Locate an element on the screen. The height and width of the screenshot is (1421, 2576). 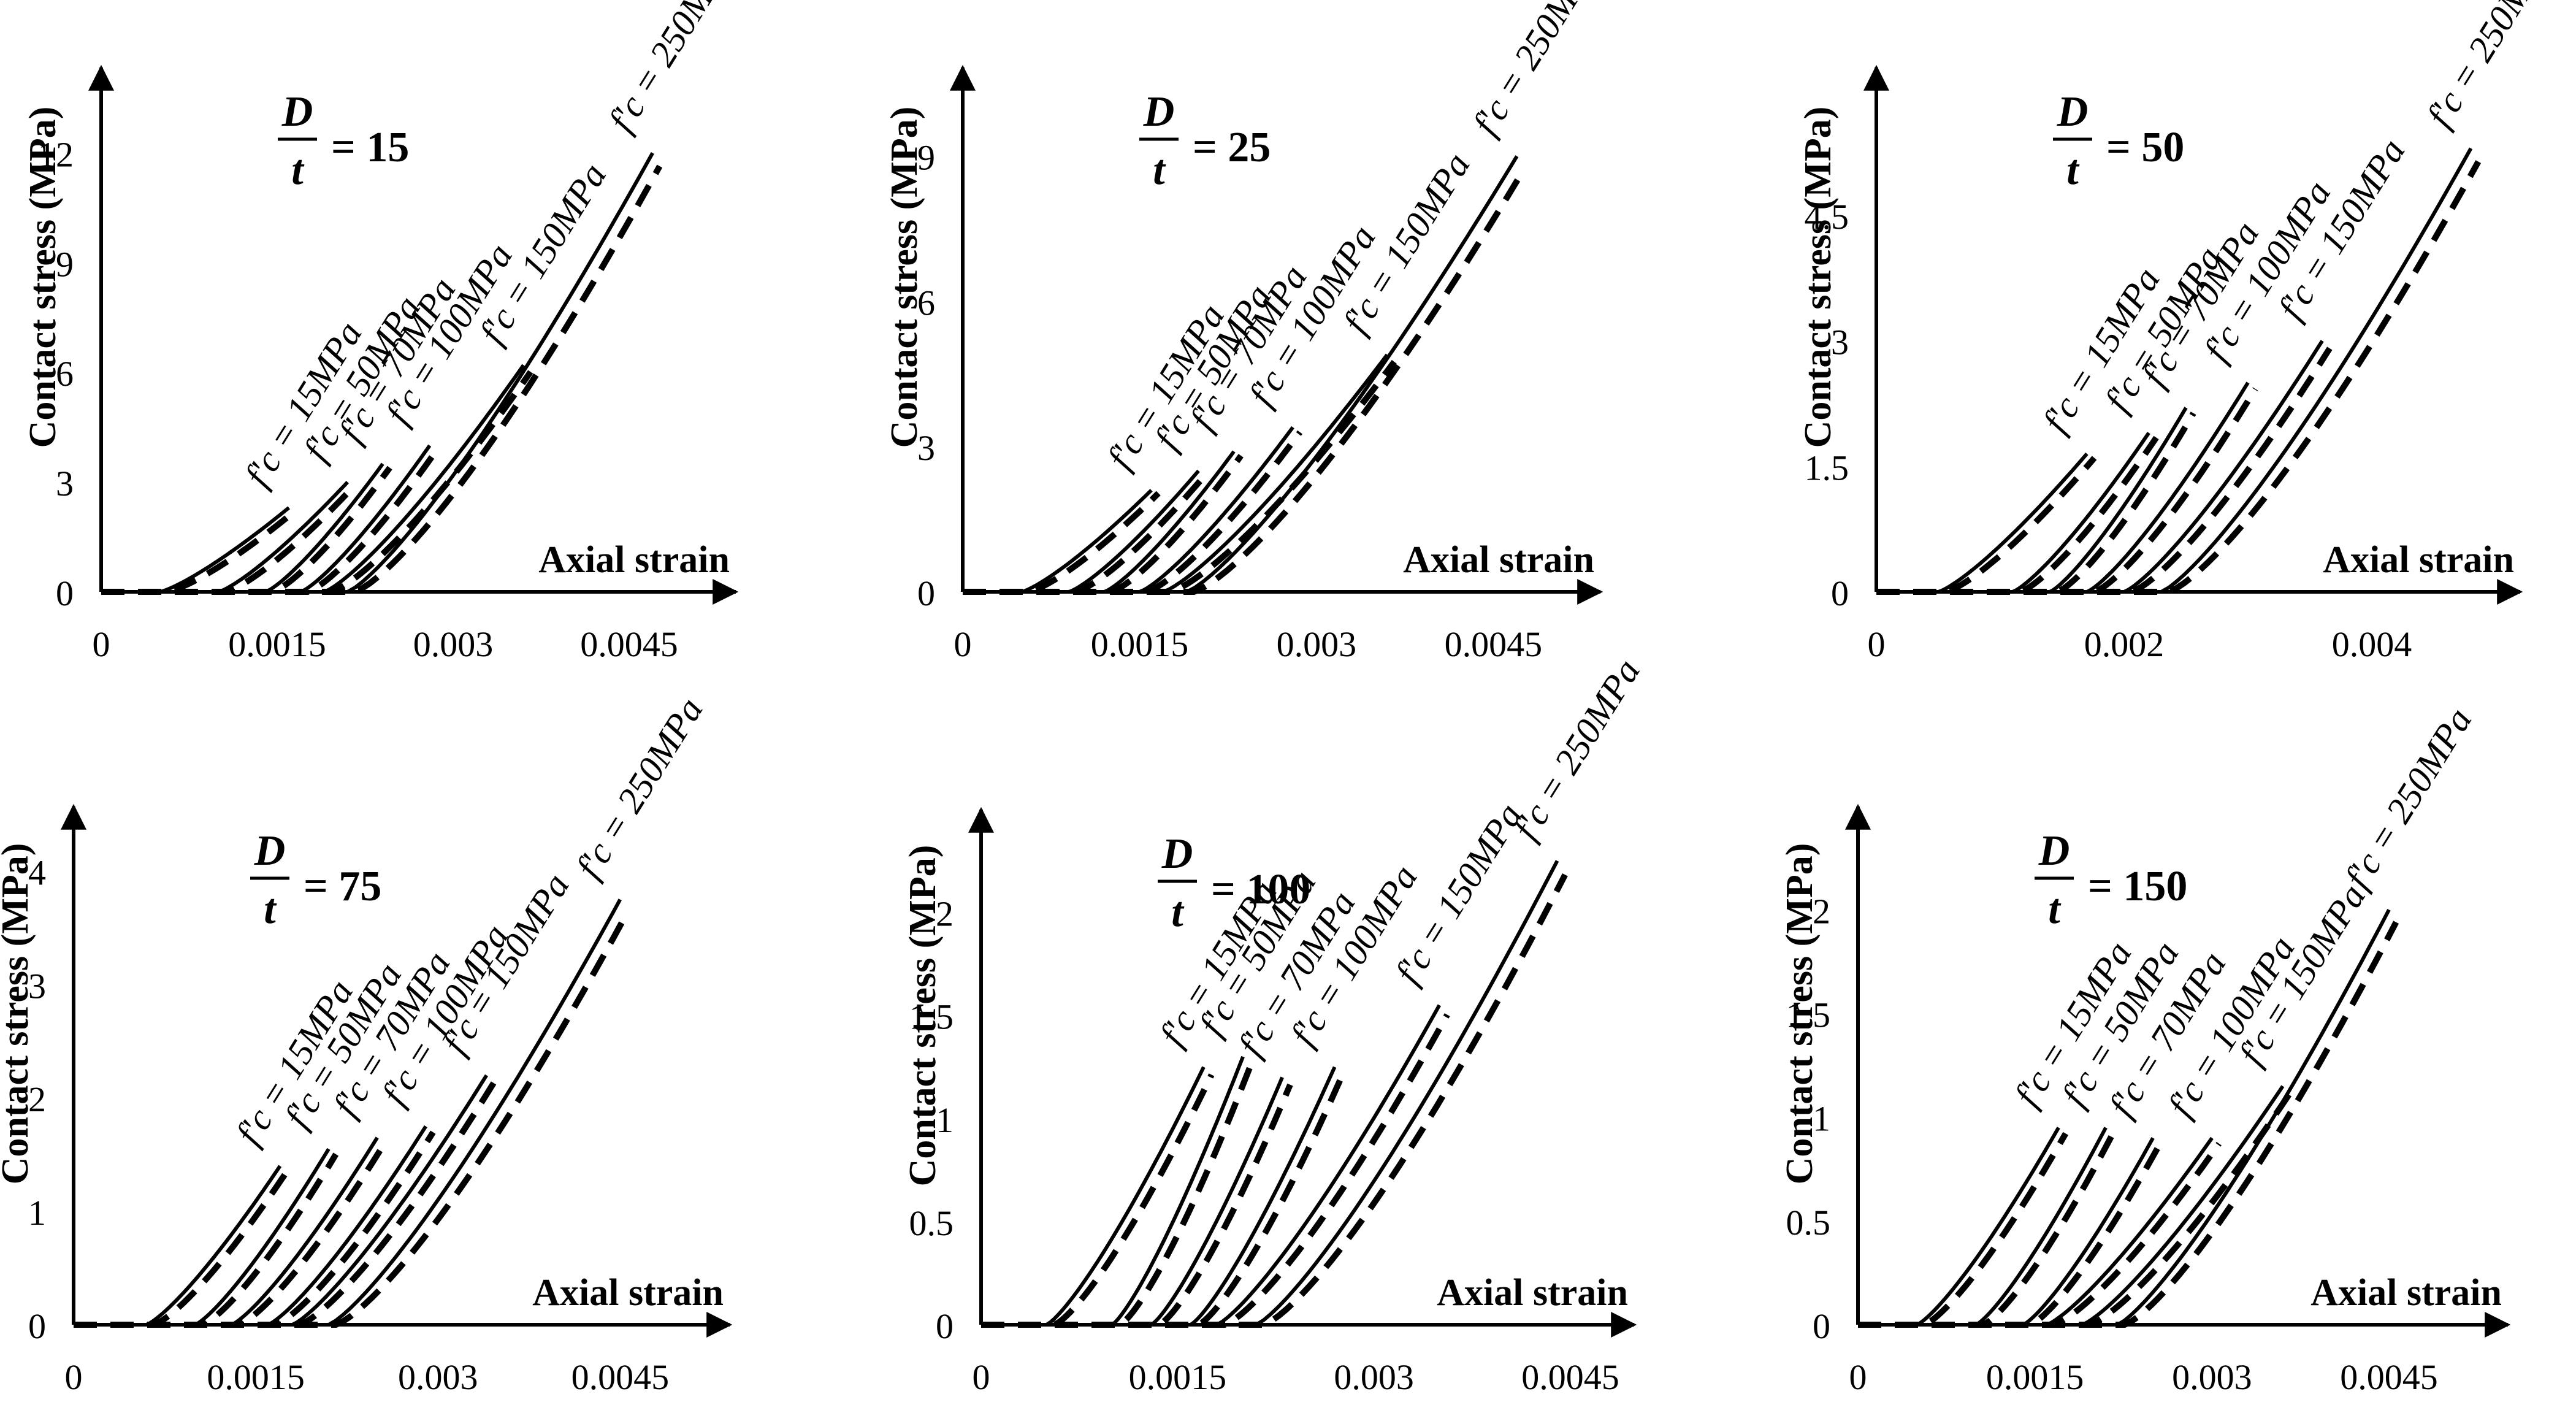
panel-title: Dt = 75 is located at coordinates (315, 880).